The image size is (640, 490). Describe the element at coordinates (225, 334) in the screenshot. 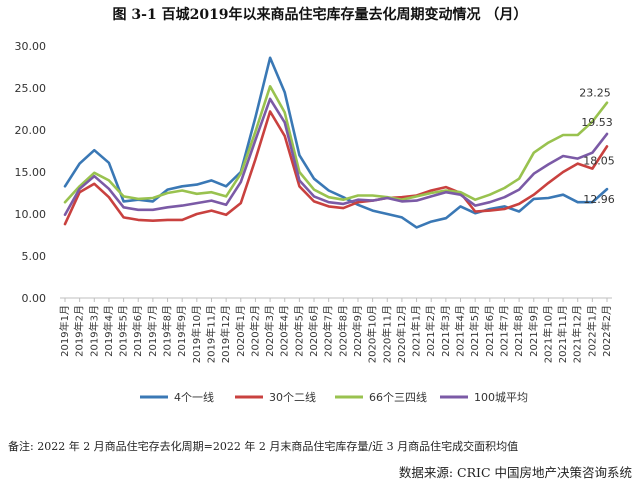

I see `x-tick-label: 2019年12月` at that location.